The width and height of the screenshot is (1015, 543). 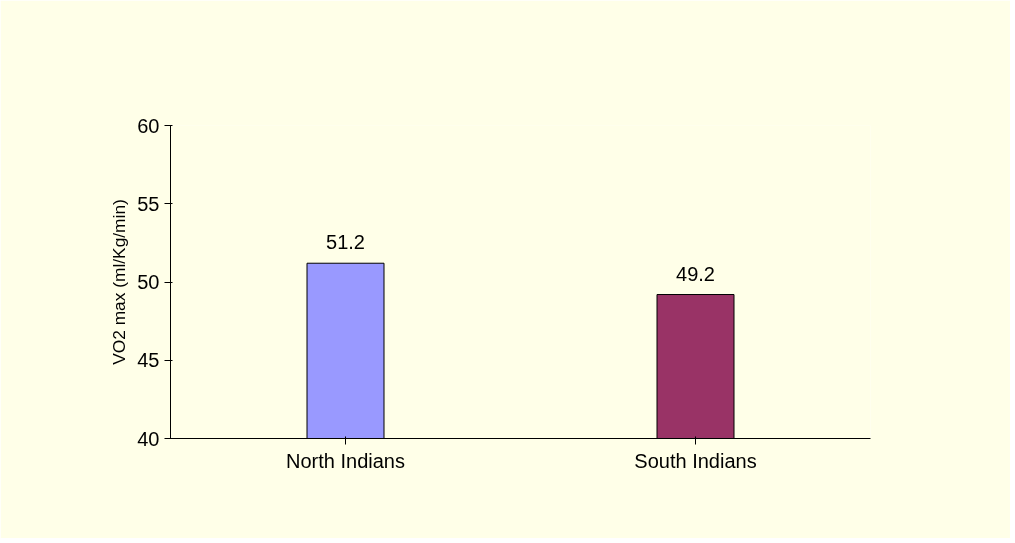 What do you see at coordinates (345, 460) in the screenshot?
I see `x-tick-label: North Indians` at bounding box center [345, 460].